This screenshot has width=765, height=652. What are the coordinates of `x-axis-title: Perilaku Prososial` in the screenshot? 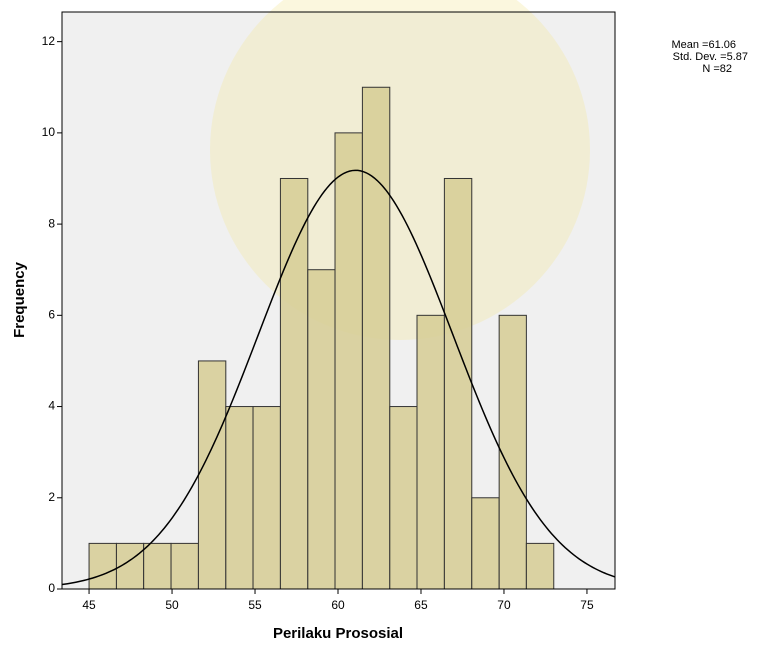 It's located at (338, 633).